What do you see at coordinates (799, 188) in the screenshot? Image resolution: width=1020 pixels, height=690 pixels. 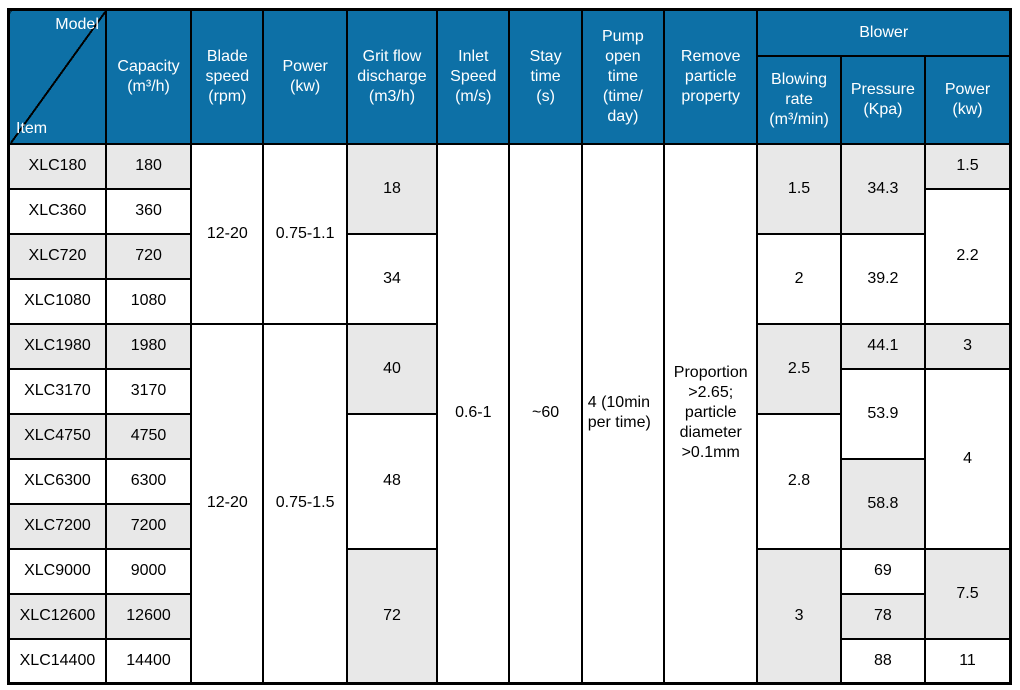 I see `blowing-rate-cell: 1.5` at bounding box center [799, 188].